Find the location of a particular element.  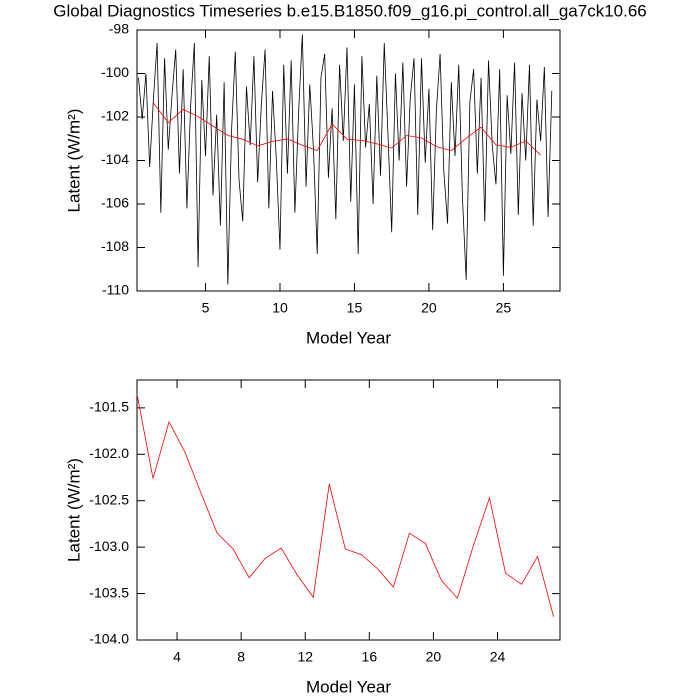

y-tick-label: -102.0 is located at coordinates (109, 453).